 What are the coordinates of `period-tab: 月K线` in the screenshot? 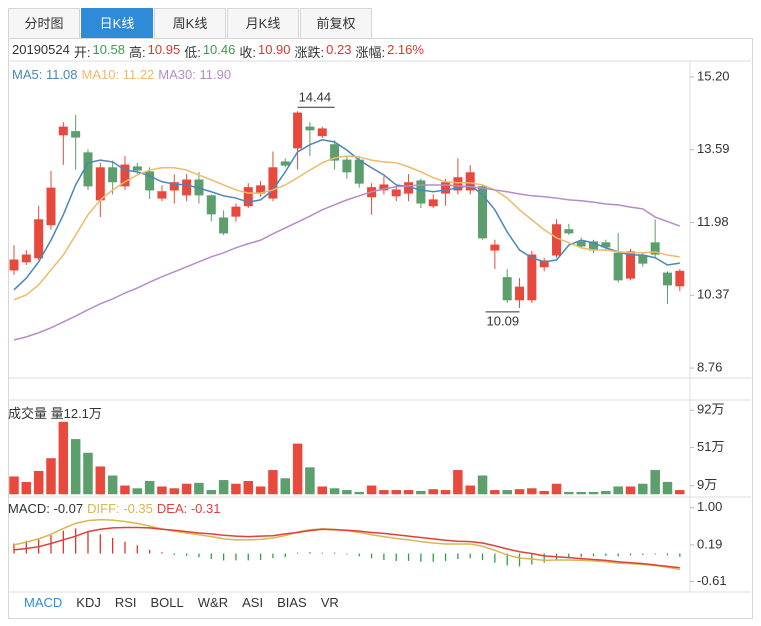 It's located at (263, 23).